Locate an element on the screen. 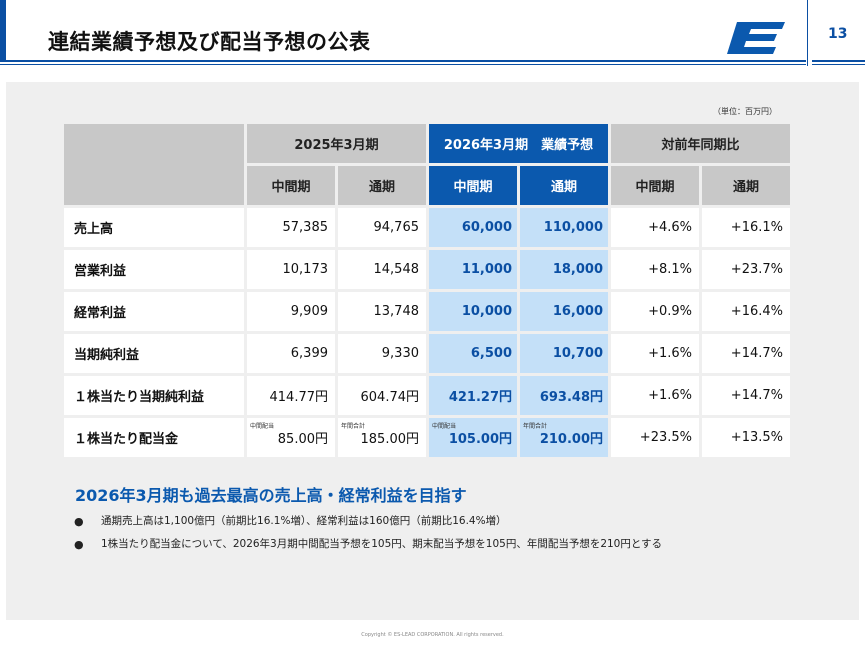 This screenshot has height=648, width=865. header-accent-bar is located at coordinates (3, 30).